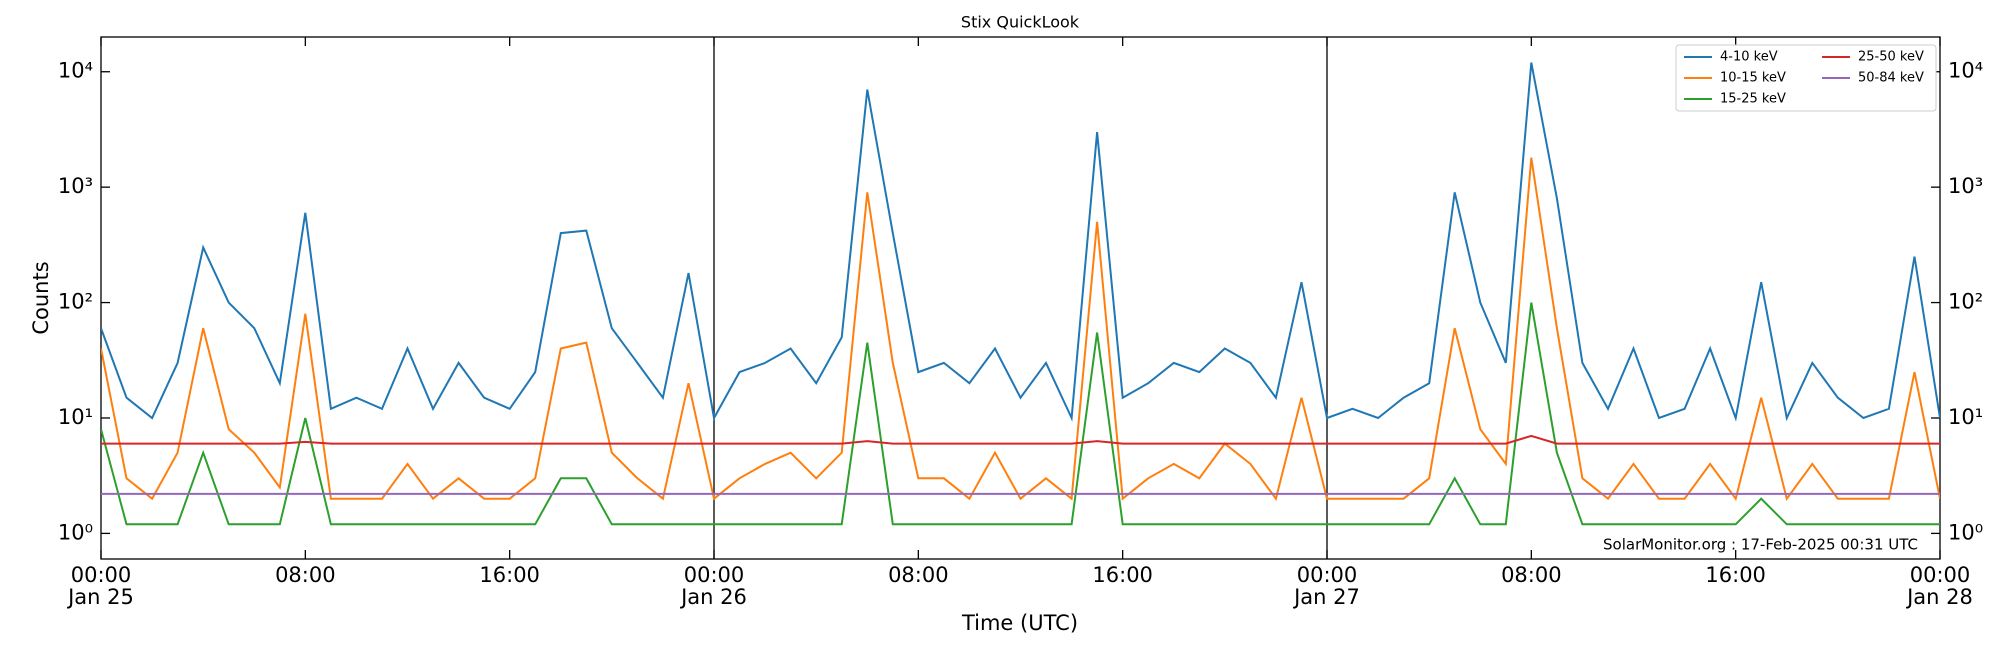 This screenshot has height=650, width=2000. What do you see at coordinates (1891, 57) in the screenshot?
I see `legend-label: 25-50 keV` at bounding box center [1891, 57].